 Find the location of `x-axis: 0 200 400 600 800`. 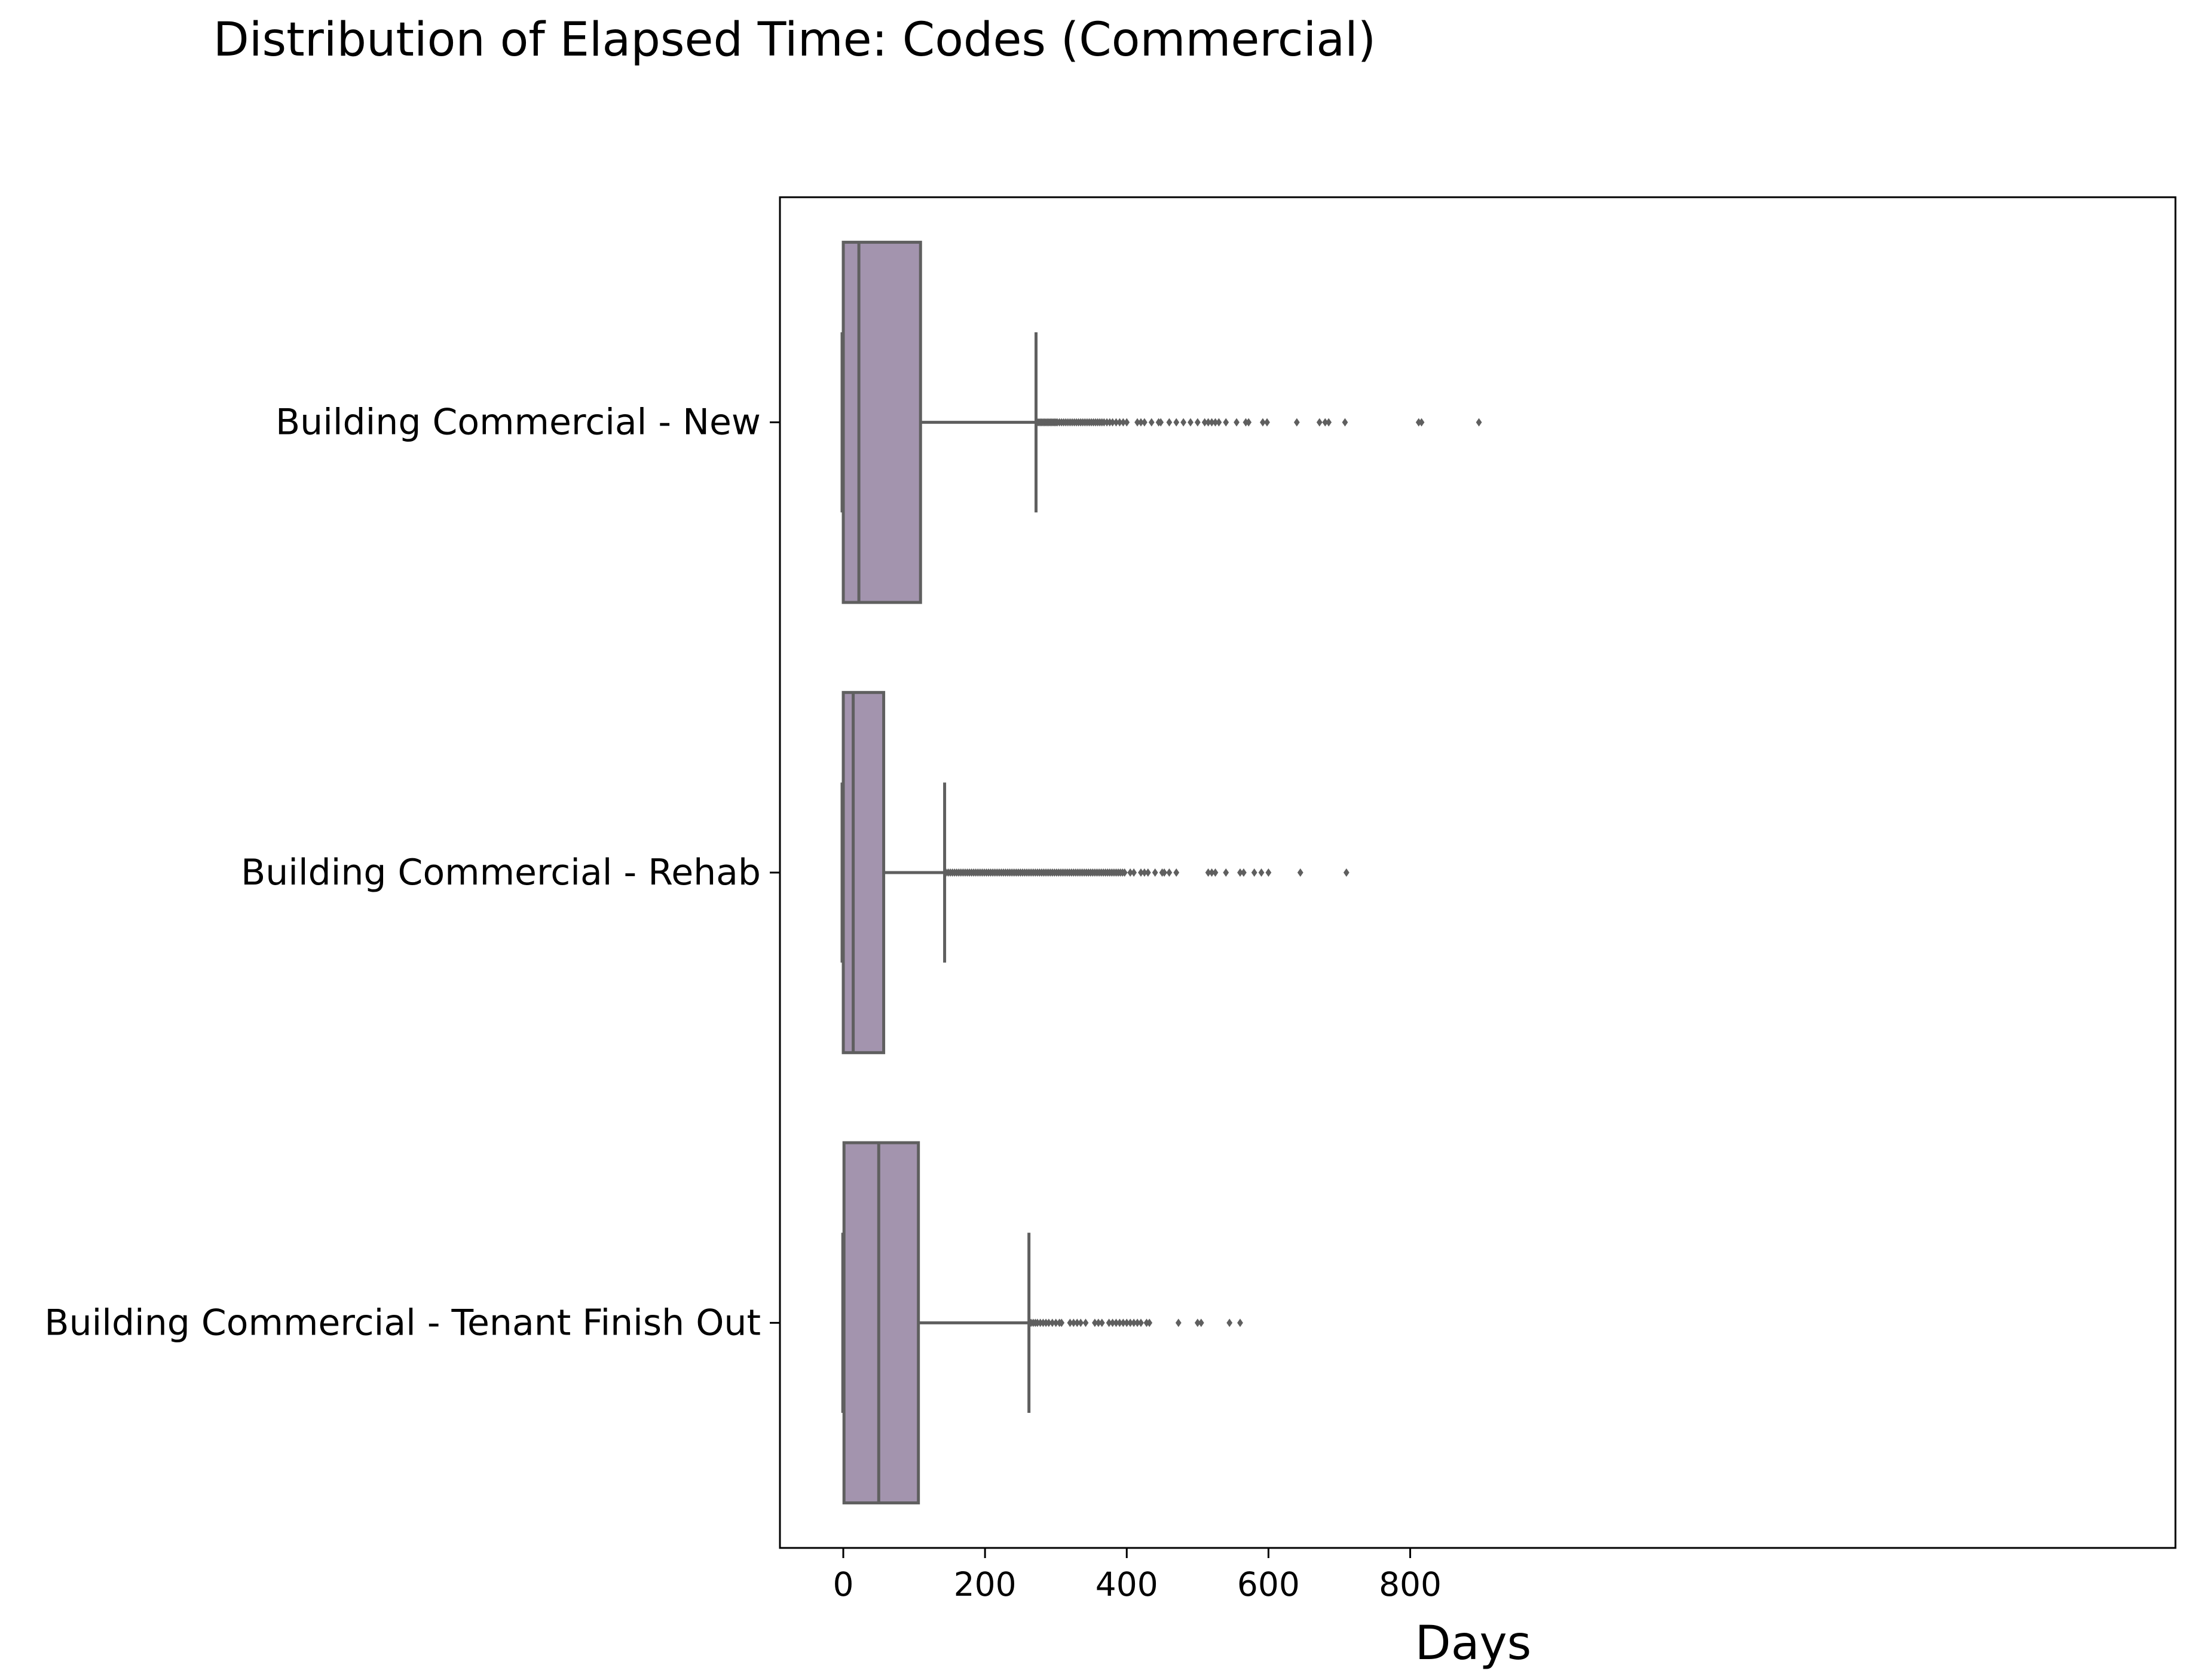

x-axis: 0 200 400 600 800 is located at coordinates (1137, 1576).